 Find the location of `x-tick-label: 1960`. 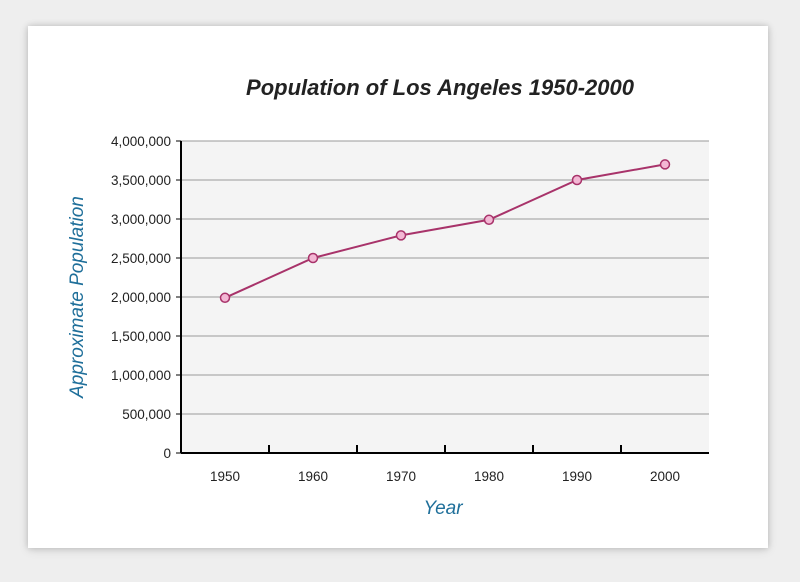

x-tick-label: 1960 is located at coordinates (313, 476).